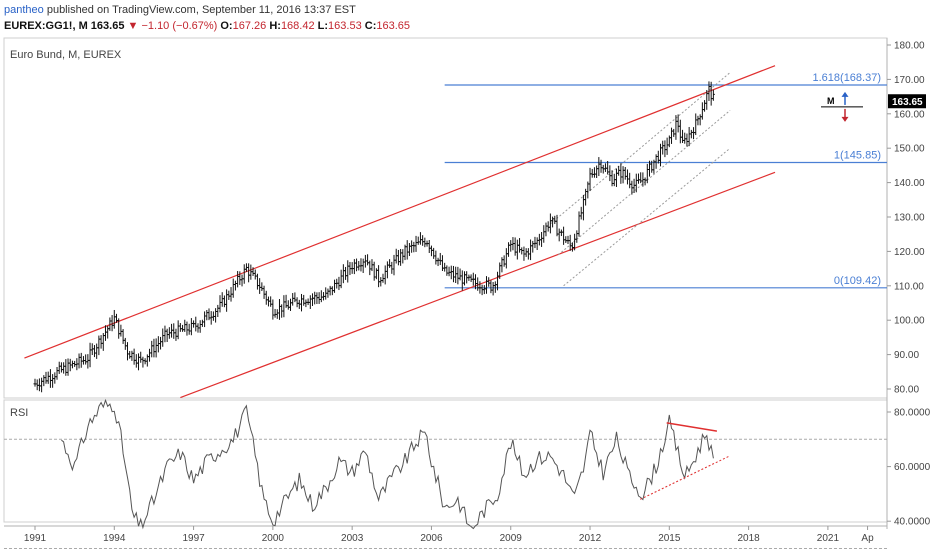 The height and width of the screenshot is (550, 932). I want to click on arrow-up-head-icon, so click(845, 94).